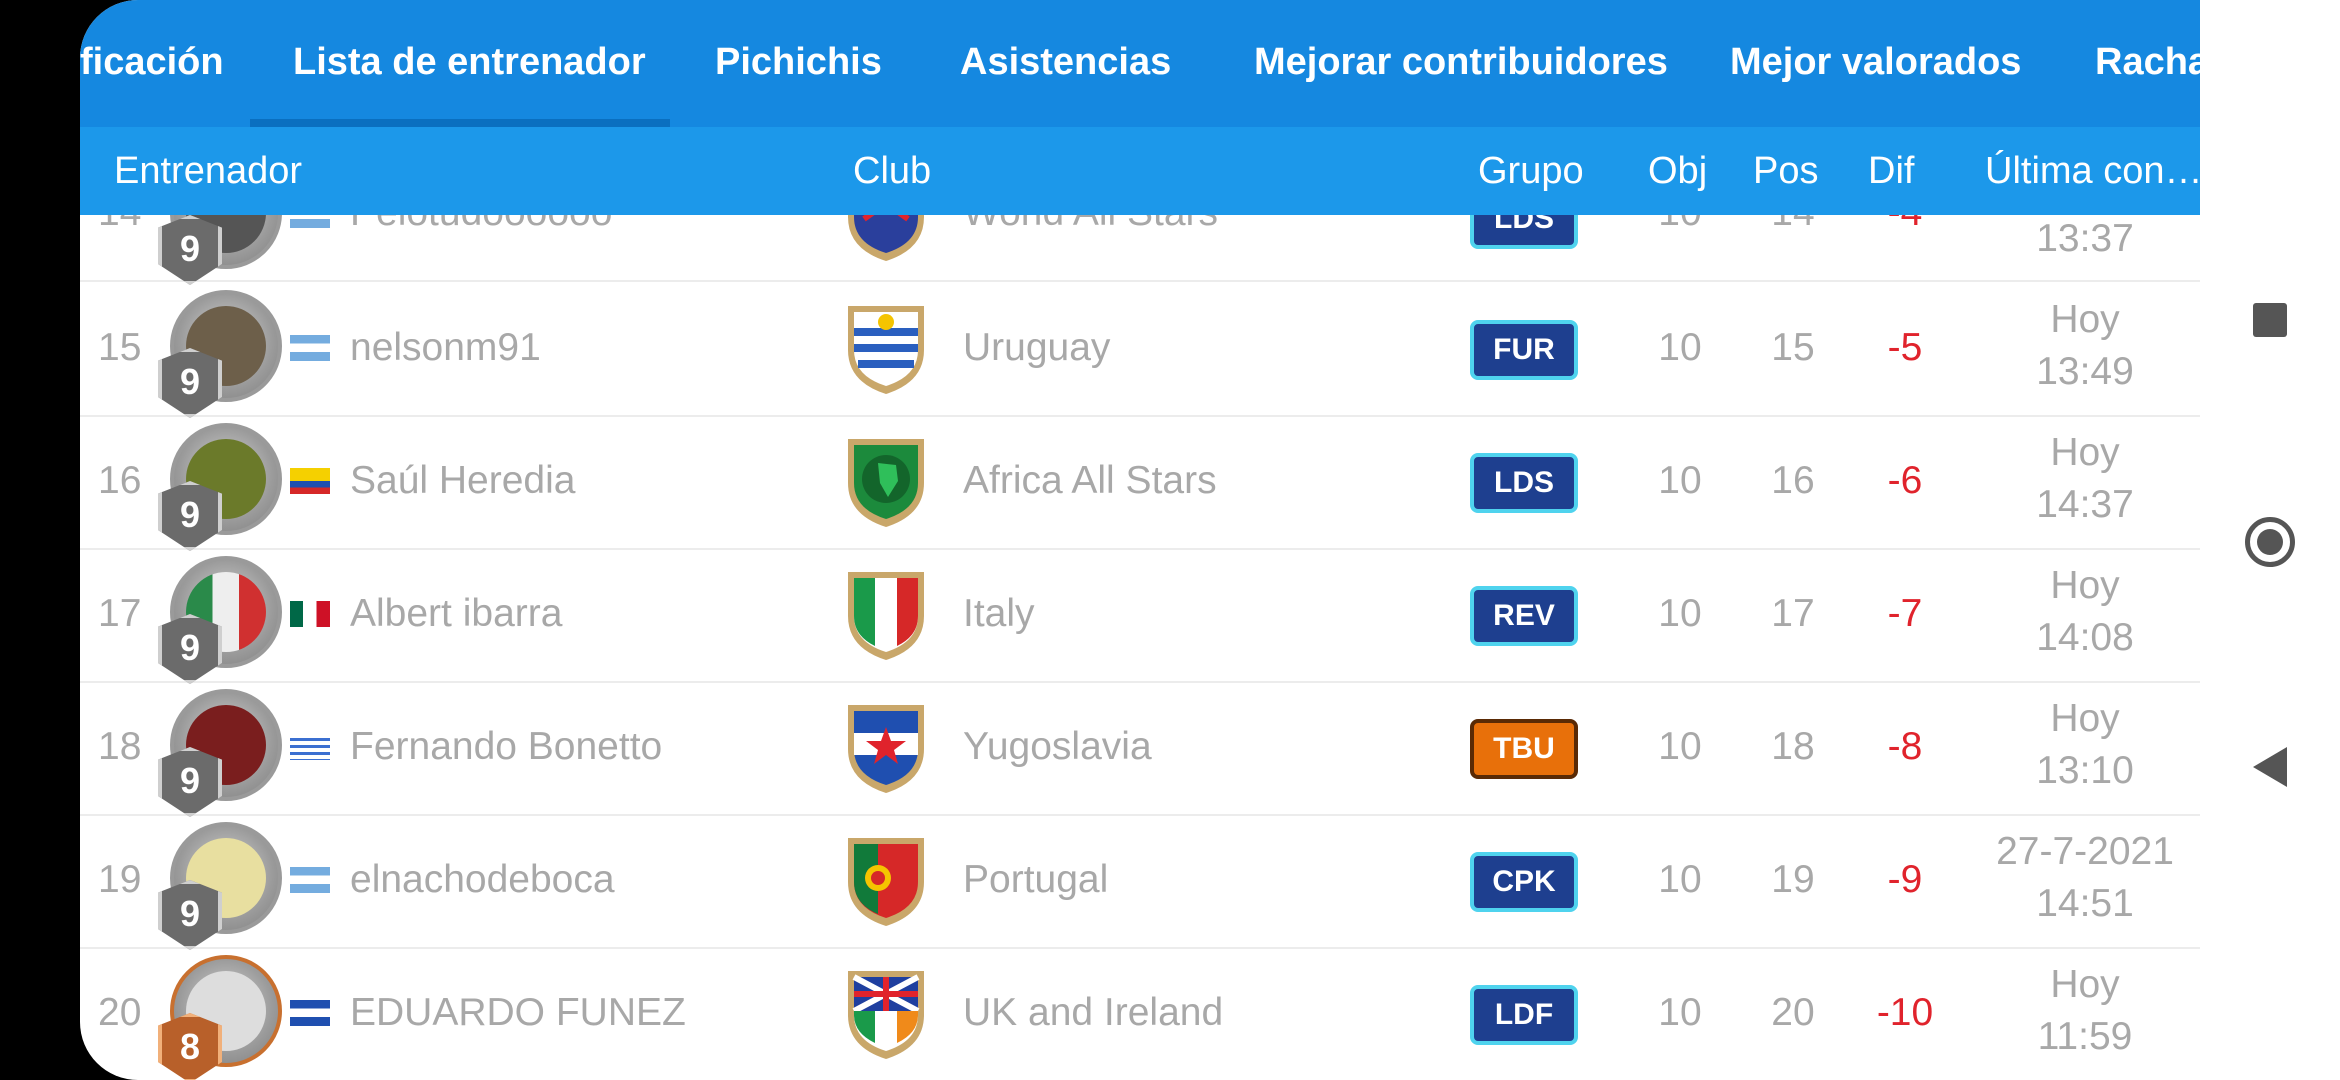 Image resolution: width=2340 pixels, height=1080 pixels. Describe the element at coordinates (1090, 225) in the screenshot. I see `club-name: World All Stars` at that location.